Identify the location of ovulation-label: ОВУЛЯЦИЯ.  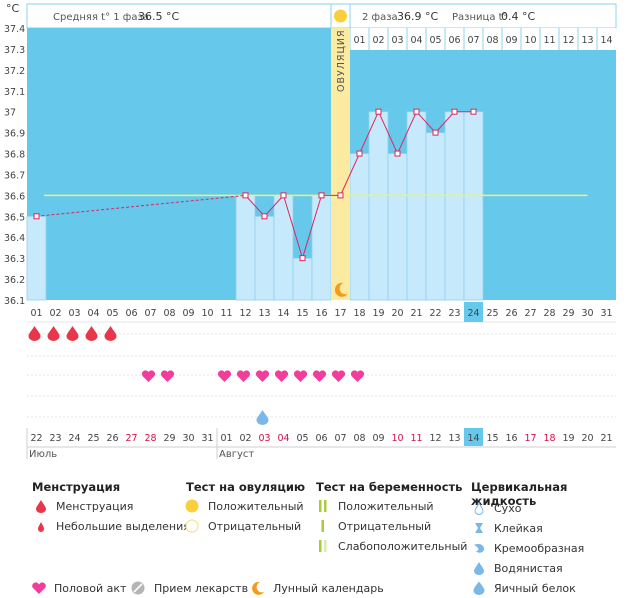
(341, 60).